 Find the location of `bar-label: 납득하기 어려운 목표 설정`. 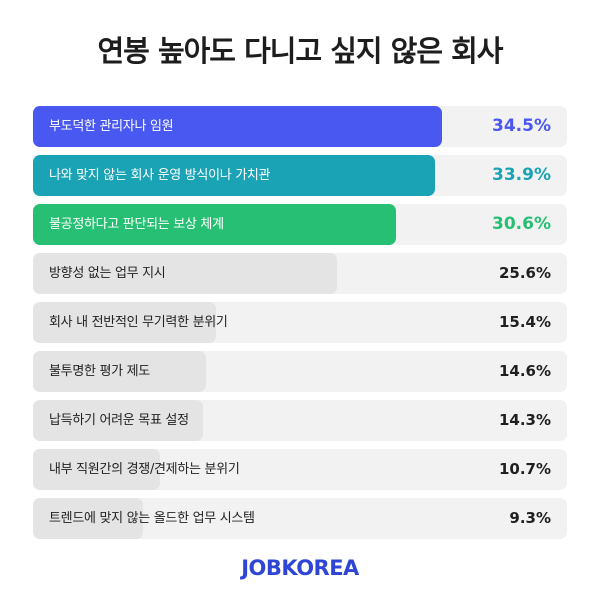

bar-label: 납득하기 어려운 목표 설정 is located at coordinates (119, 420).